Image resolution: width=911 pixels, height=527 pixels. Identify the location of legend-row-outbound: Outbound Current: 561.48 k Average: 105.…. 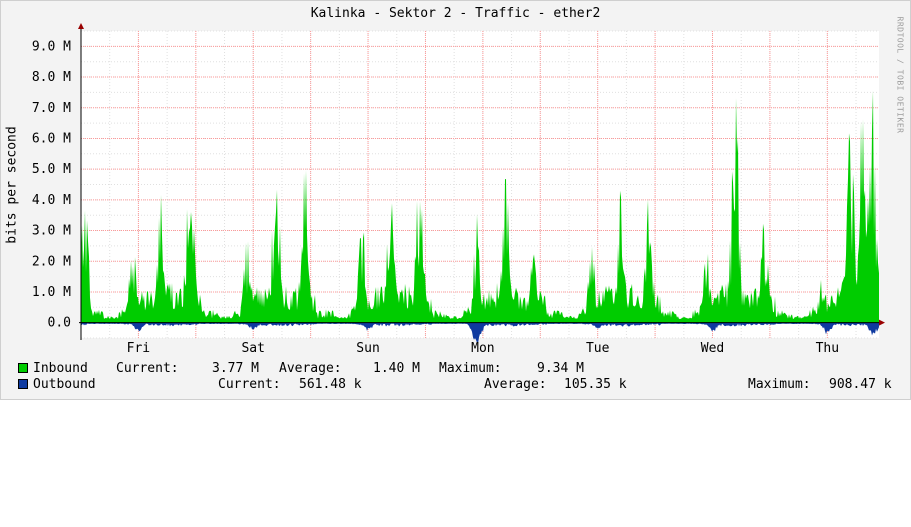
(458, 384).